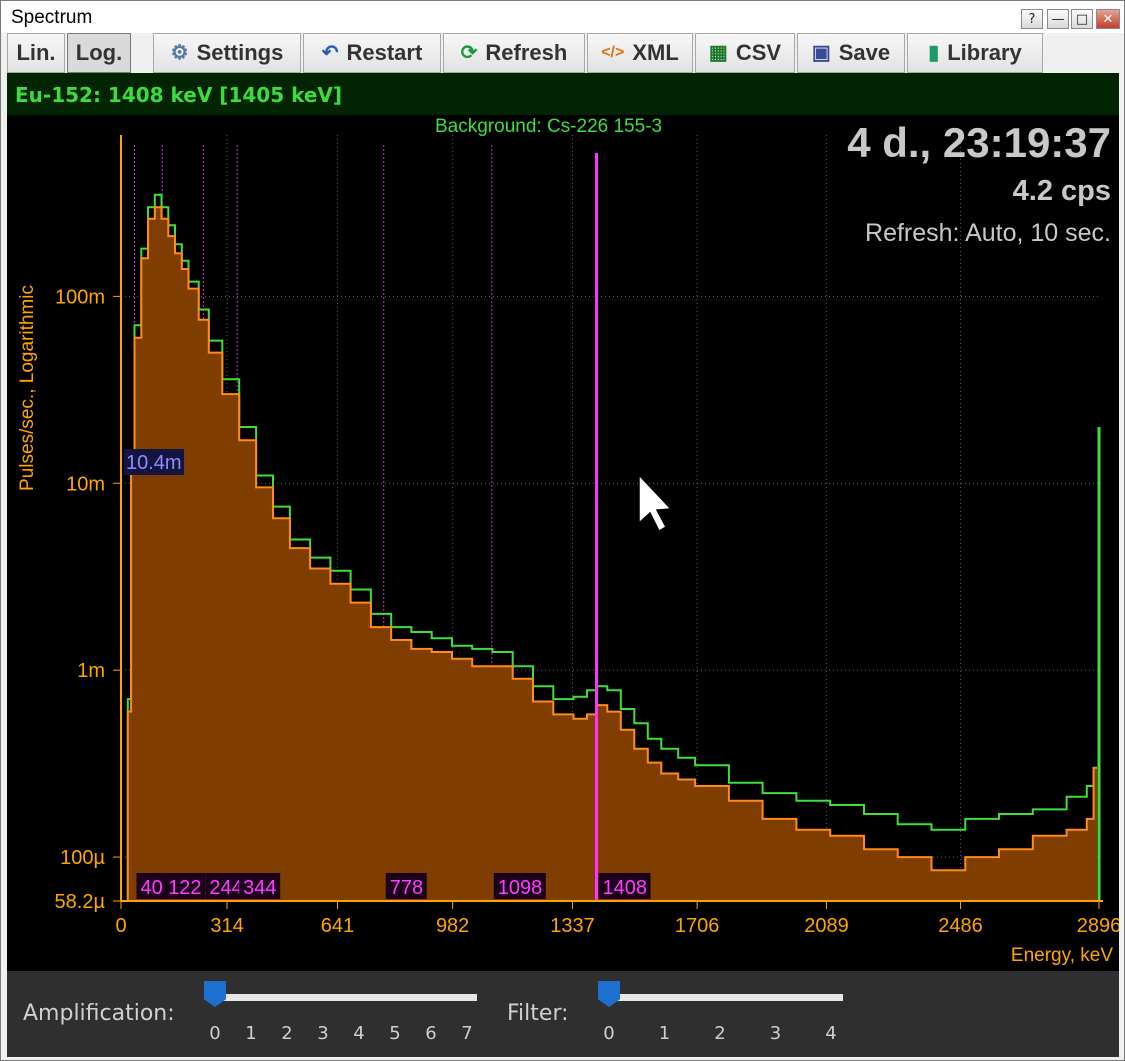 This screenshot has height=1061, width=1125. Describe the element at coordinates (572, 926) in the screenshot. I see `x-tick-label: 1337` at that location.